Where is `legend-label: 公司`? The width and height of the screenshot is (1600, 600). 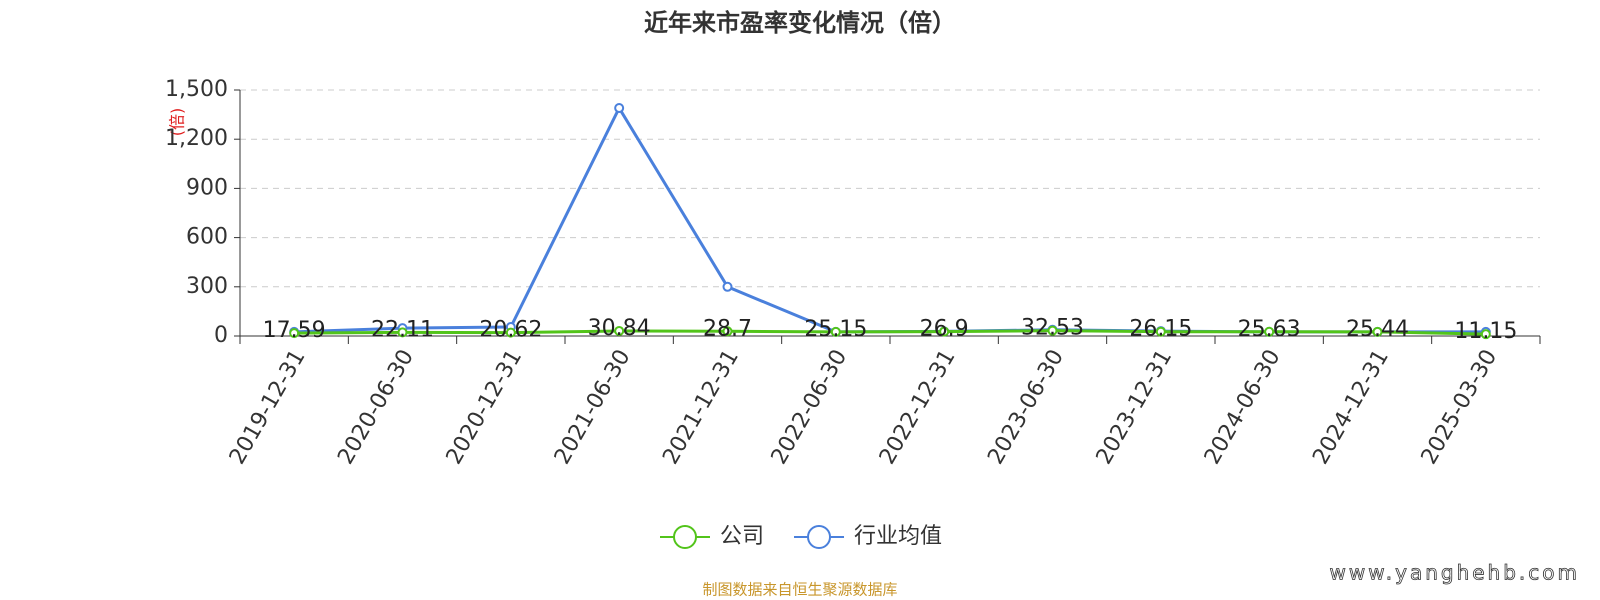 legend-label: 公司 is located at coordinates (742, 536).